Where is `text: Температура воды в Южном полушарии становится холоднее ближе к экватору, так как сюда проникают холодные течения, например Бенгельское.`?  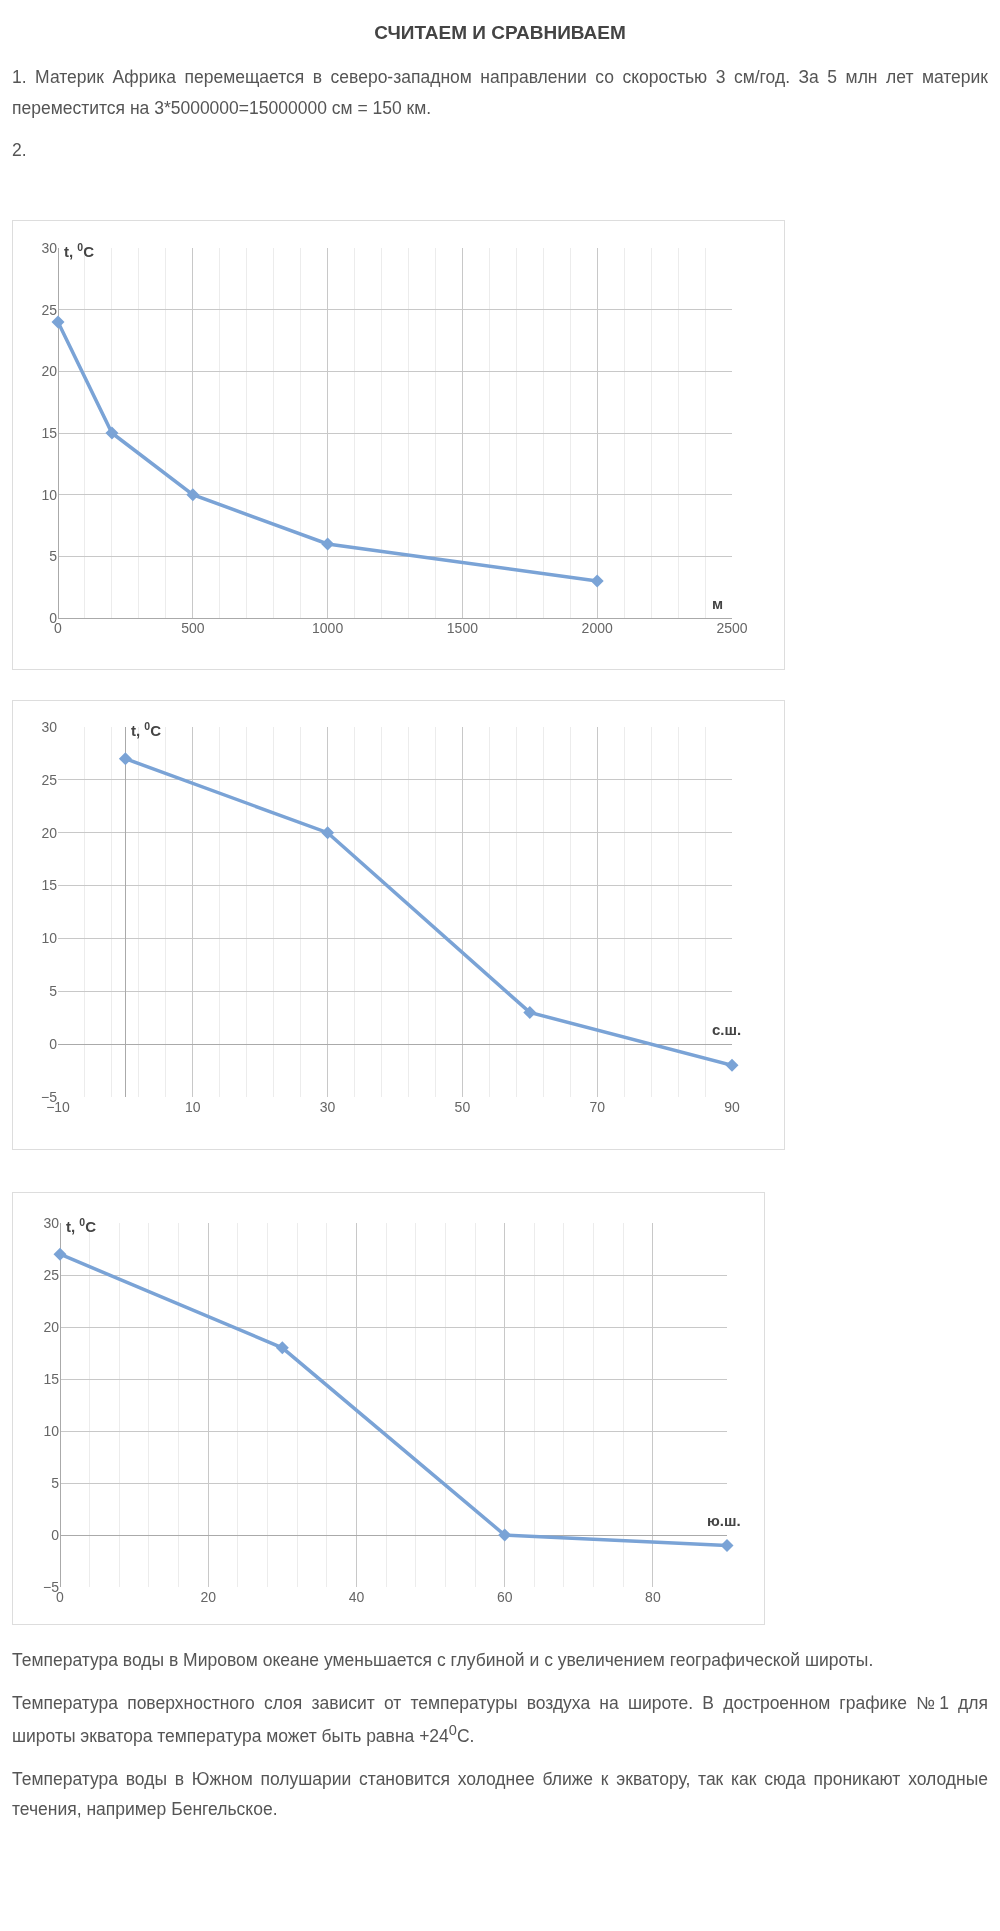
text: Температура воды в Южном полушарии становится холоднее ближе к экватору, так как сюда проникают холодные течения, например Бенгельское. is located at coordinates (500, 1794).